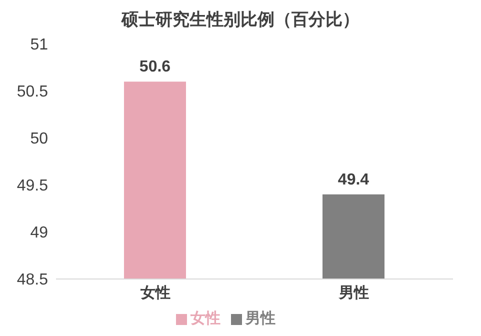  What do you see at coordinates (32, 92) in the screenshot?
I see `y-tick-label: 50.5` at bounding box center [32, 92].